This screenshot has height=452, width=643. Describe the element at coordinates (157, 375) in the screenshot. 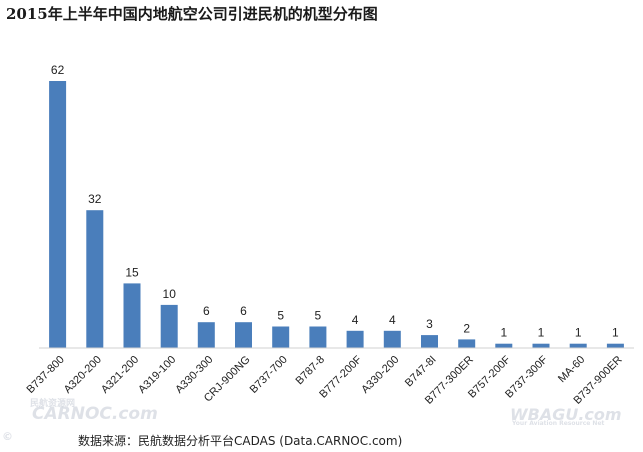

I see `x-tick-label: A319-100` at that location.